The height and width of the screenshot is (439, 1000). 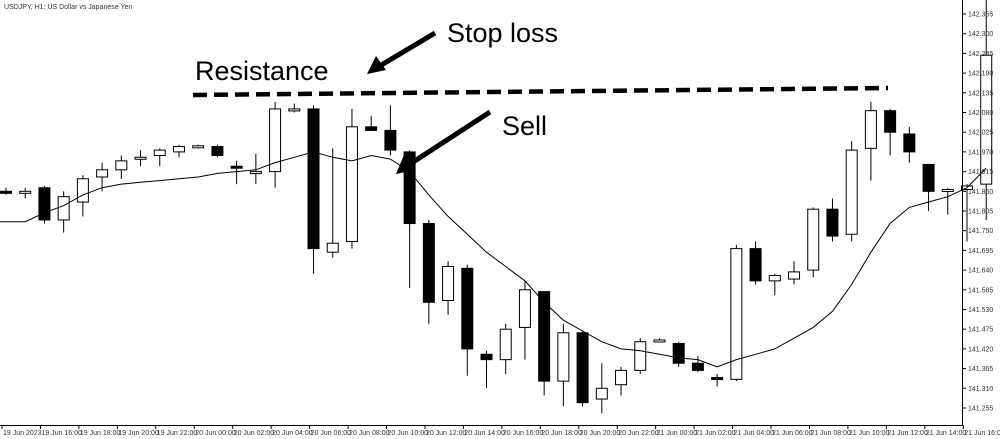 I want to click on price-tick-label: 141.420, so click(x=980, y=349).